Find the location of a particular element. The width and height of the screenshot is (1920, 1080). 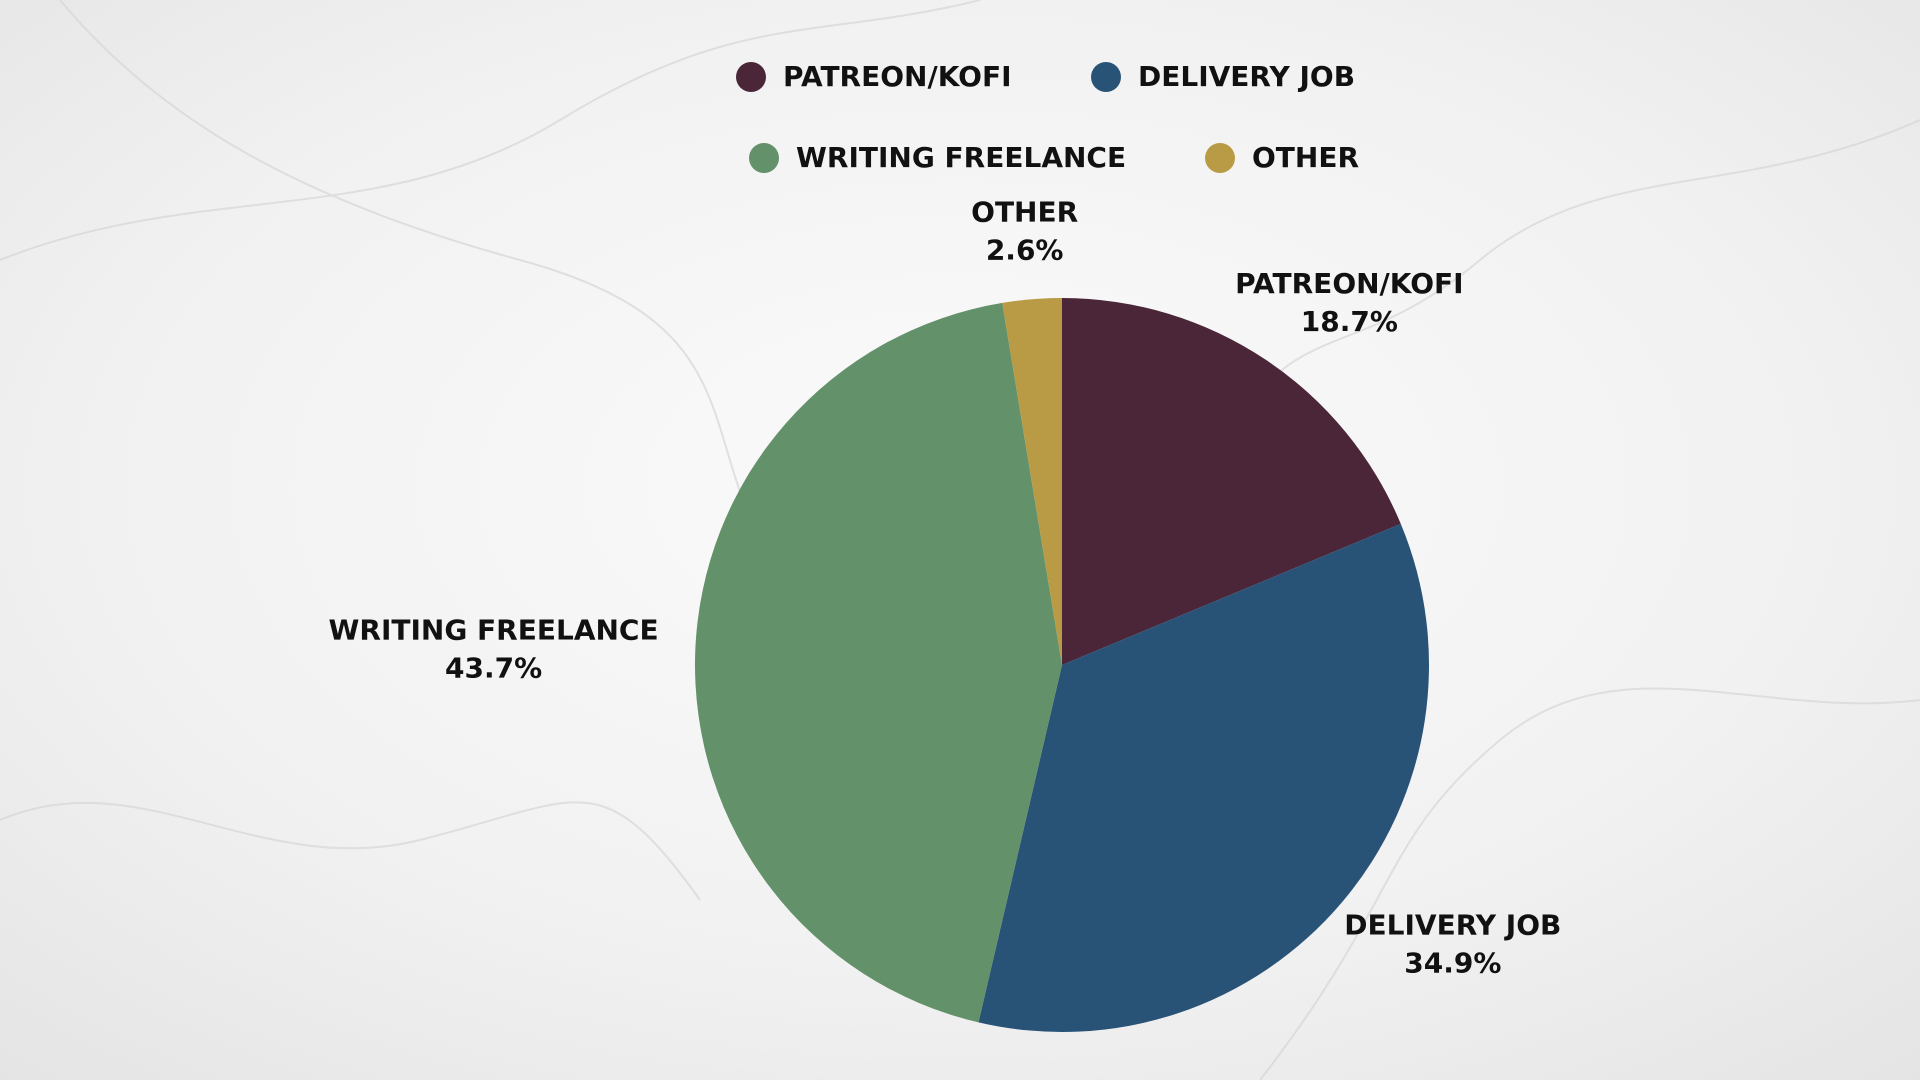

data-label: OTHER 2.6% is located at coordinates (1024, 231).